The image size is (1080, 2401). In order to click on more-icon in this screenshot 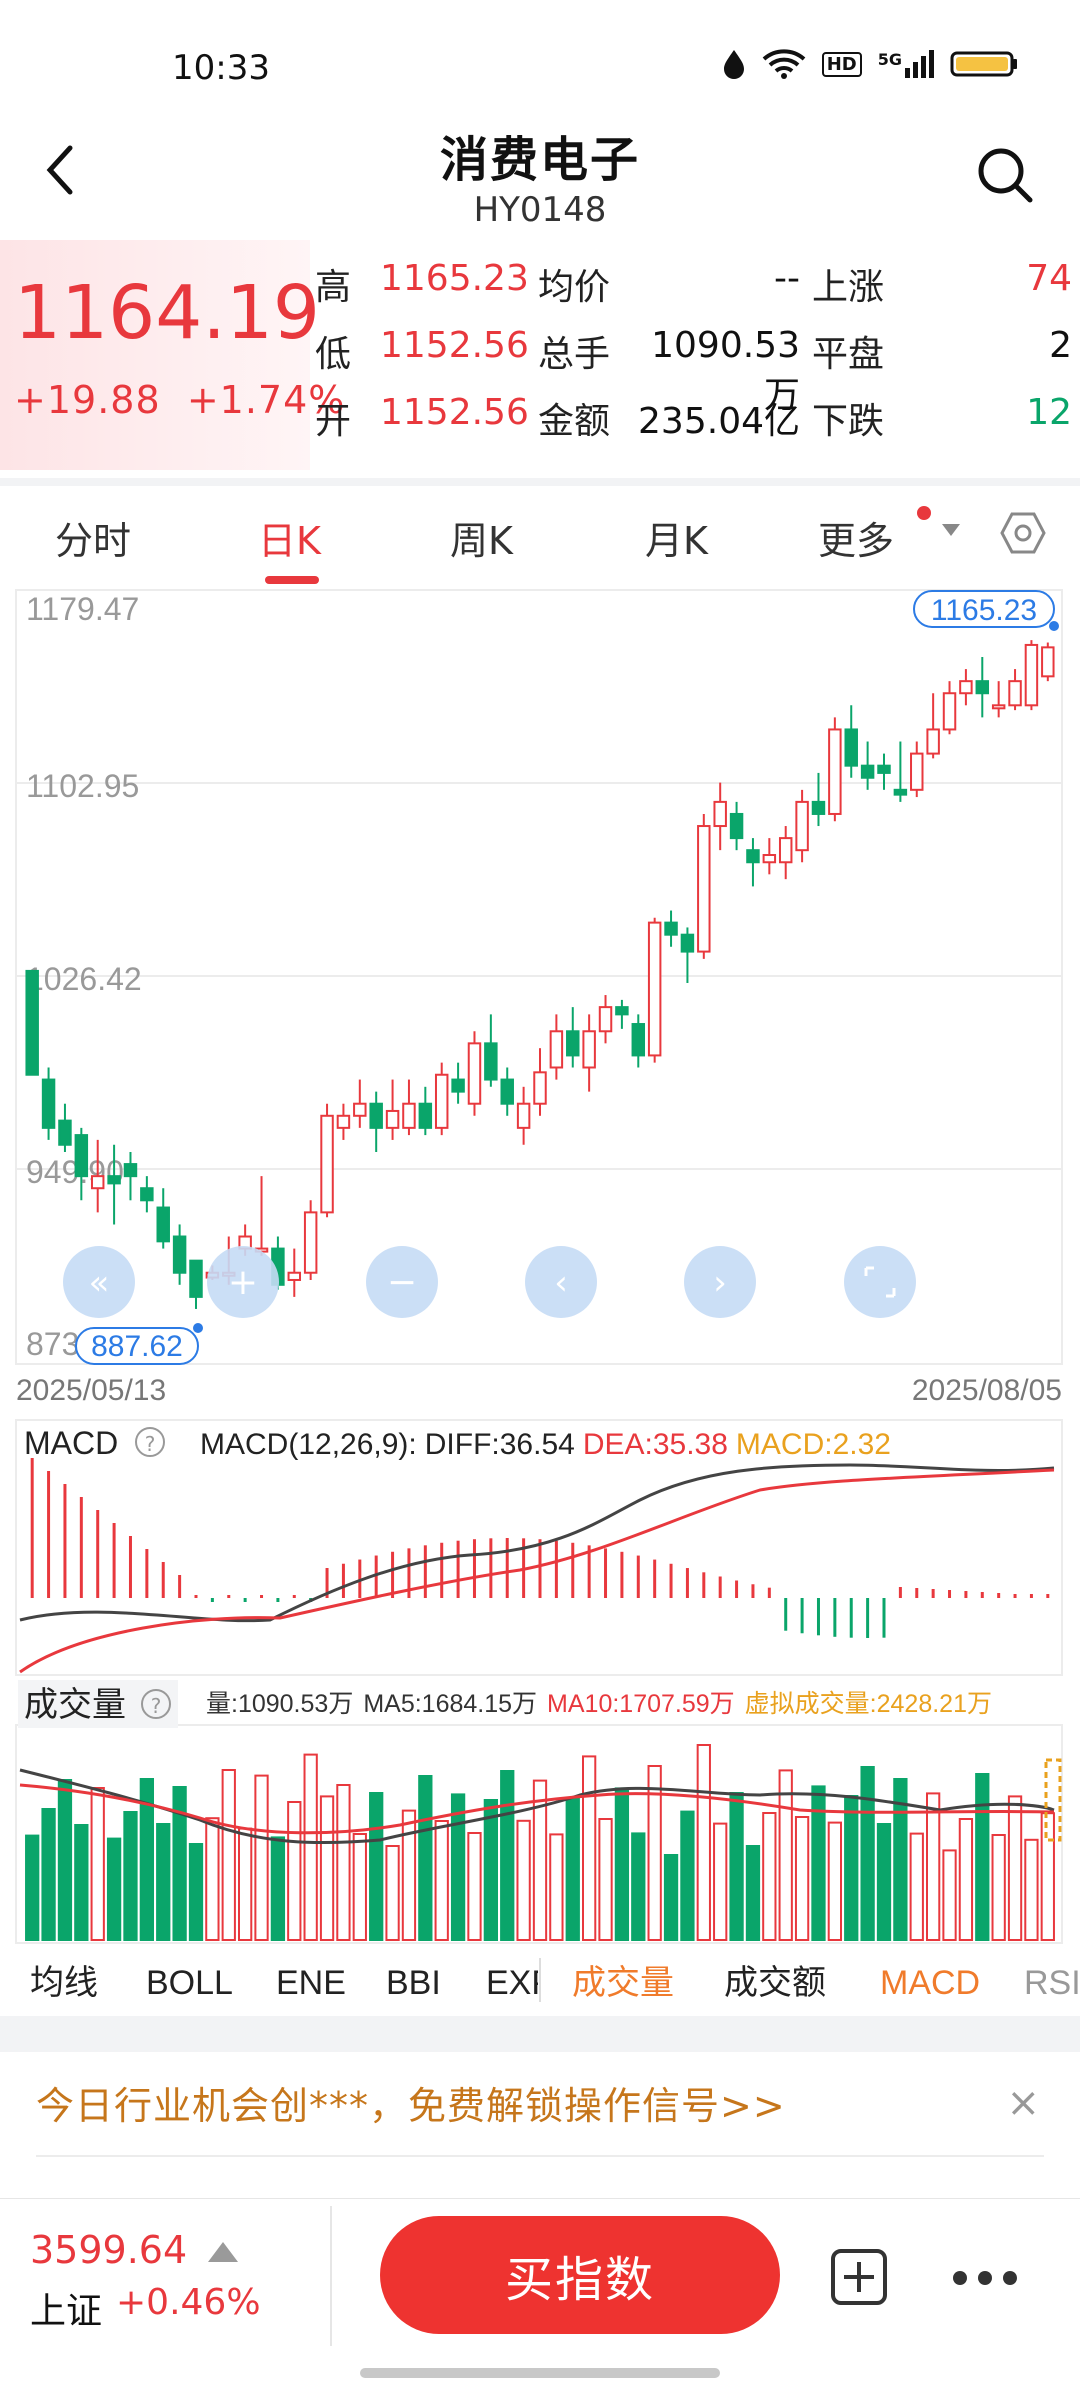, I will do `click(985, 2278)`.